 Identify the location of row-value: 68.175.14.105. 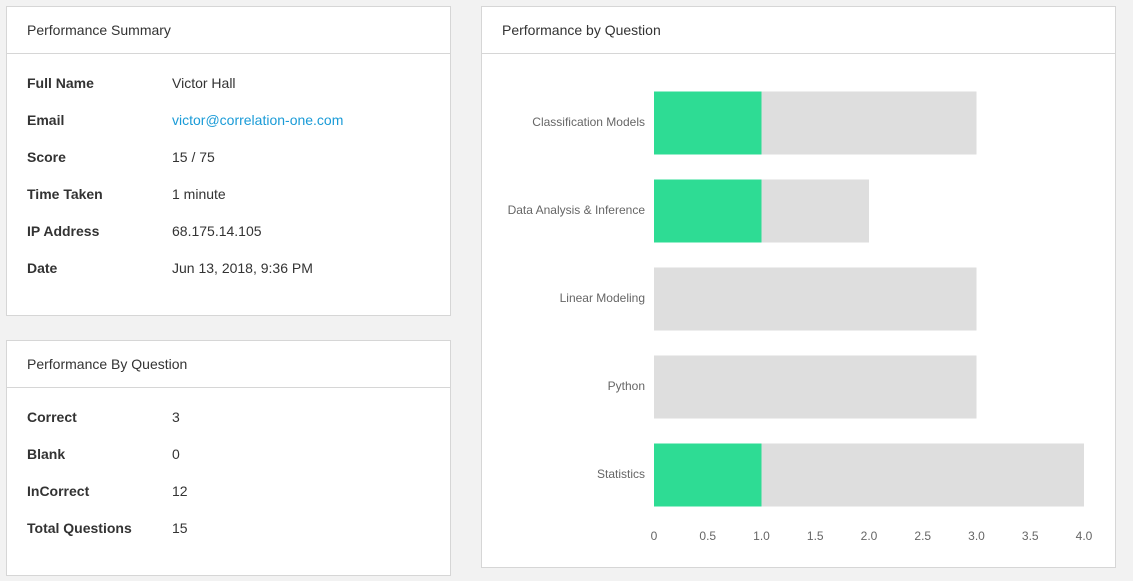
(217, 231).